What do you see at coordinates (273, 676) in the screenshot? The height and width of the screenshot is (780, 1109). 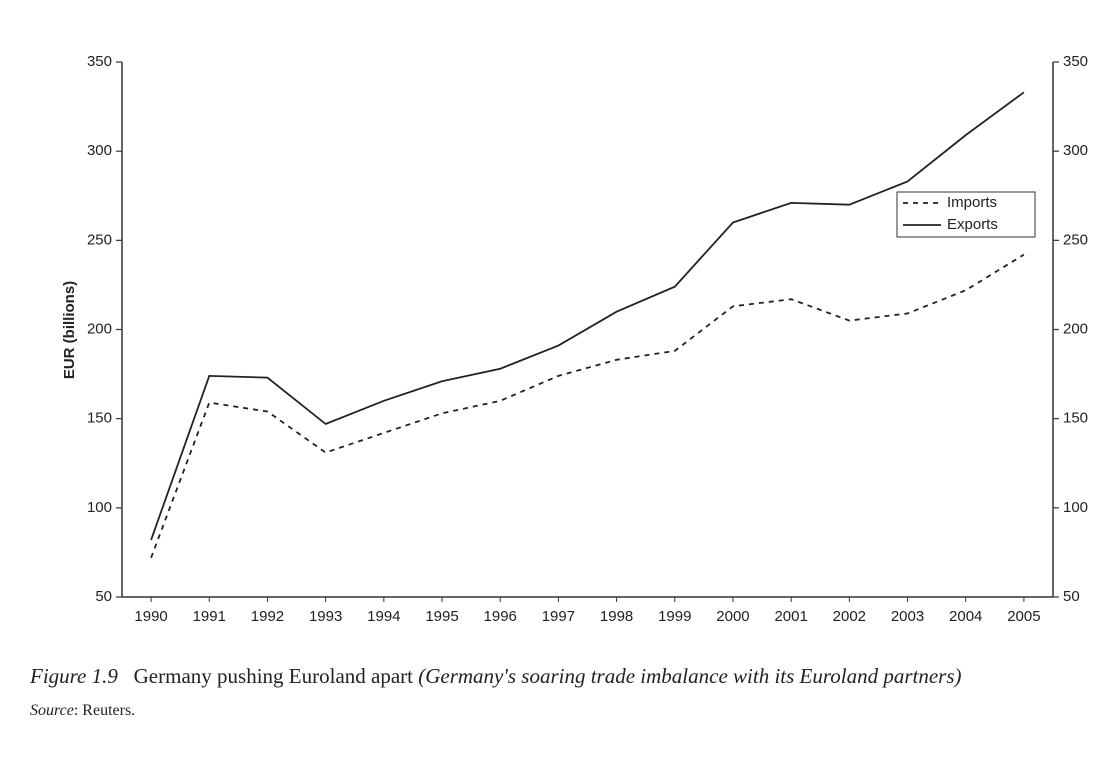 I see `caption-title: Germany pushing Euroland apart` at bounding box center [273, 676].